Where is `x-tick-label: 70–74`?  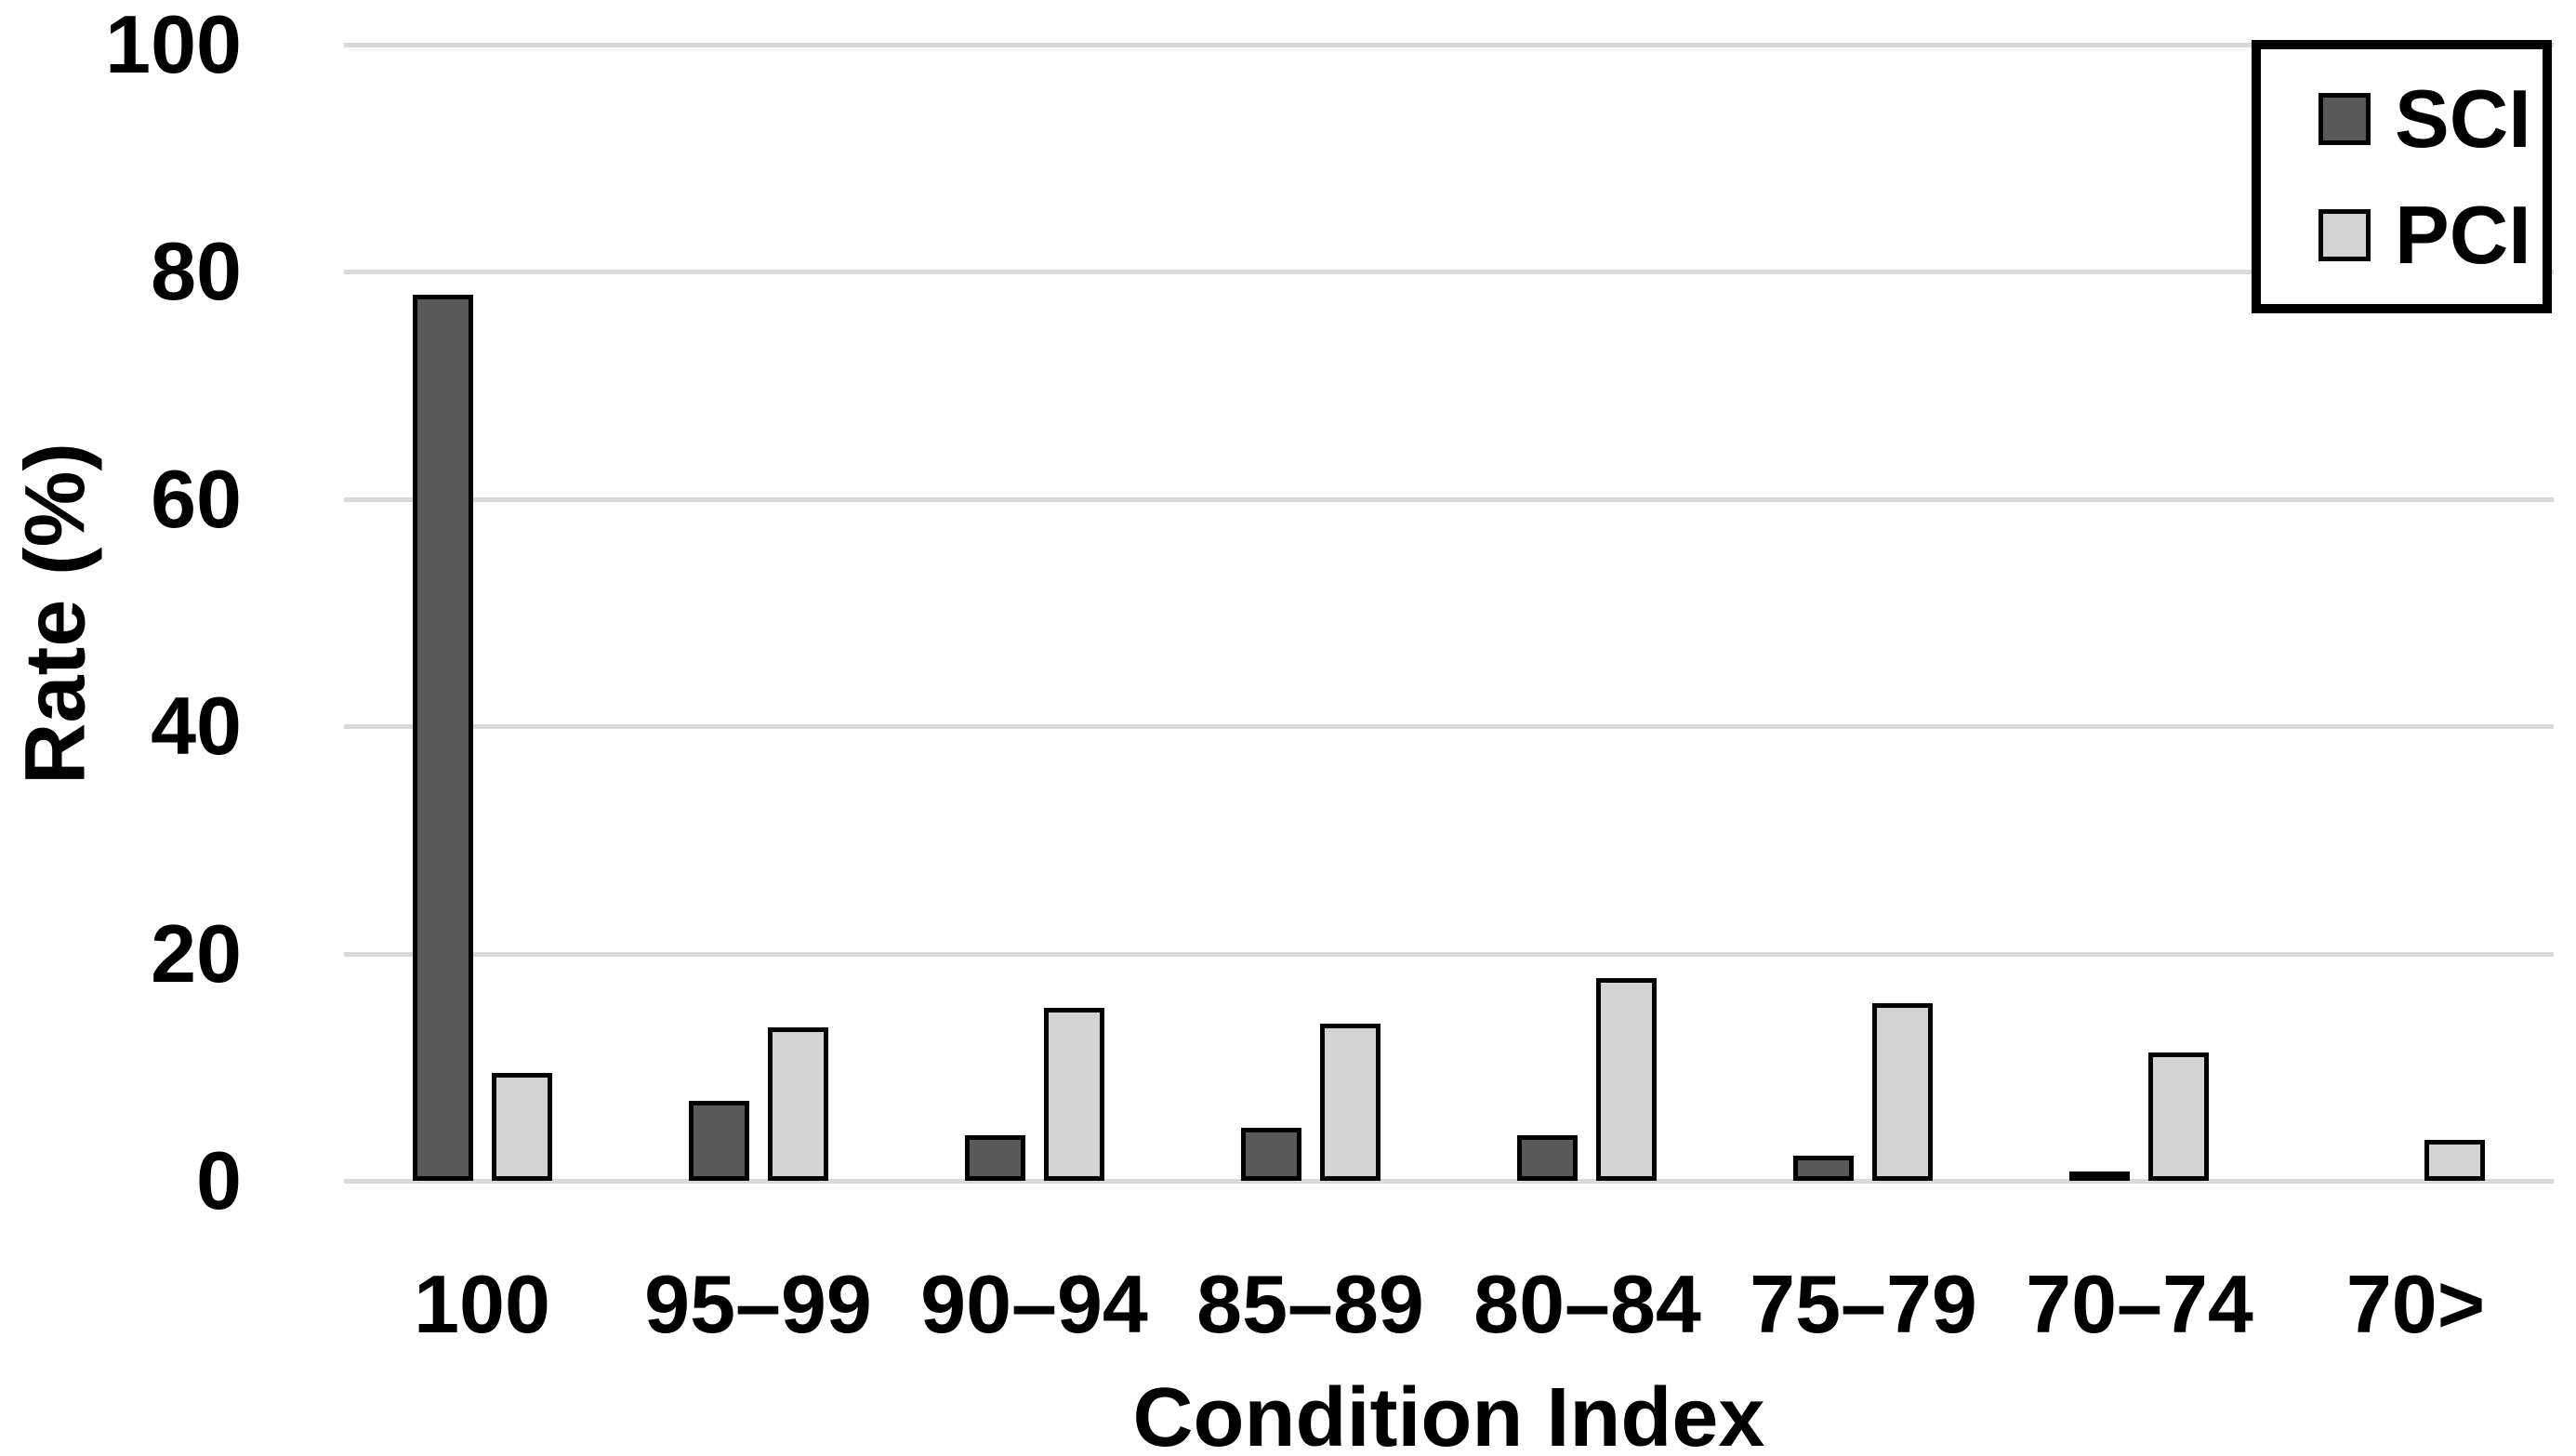 x-tick-label: 70–74 is located at coordinates (2139, 1304).